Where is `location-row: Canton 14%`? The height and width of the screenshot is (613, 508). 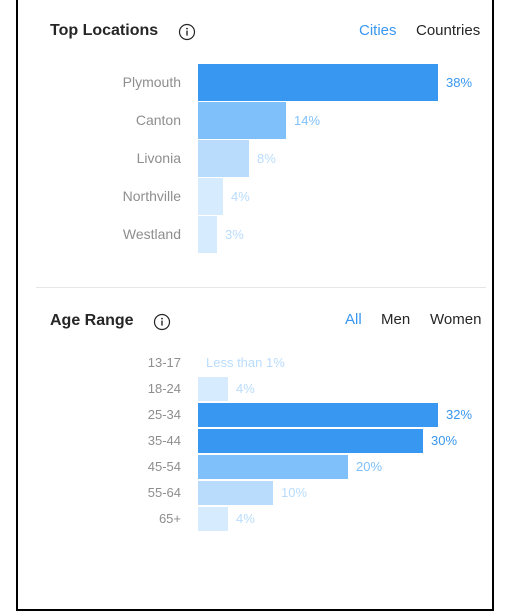 location-row: Canton 14% is located at coordinates (255, 120).